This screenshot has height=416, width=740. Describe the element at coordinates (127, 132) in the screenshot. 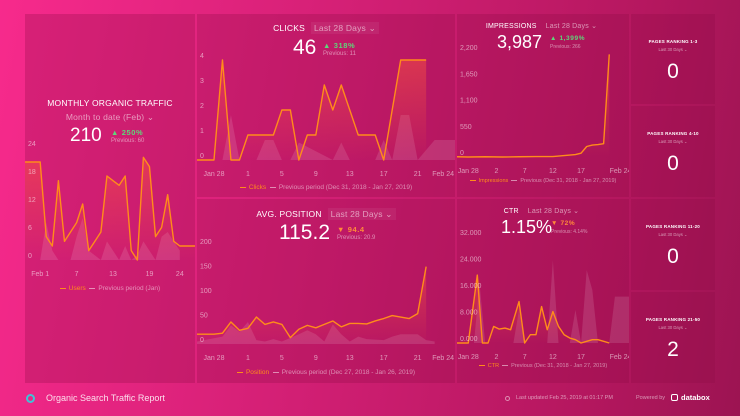

I see `change-badge: ▲ 250%` at that location.